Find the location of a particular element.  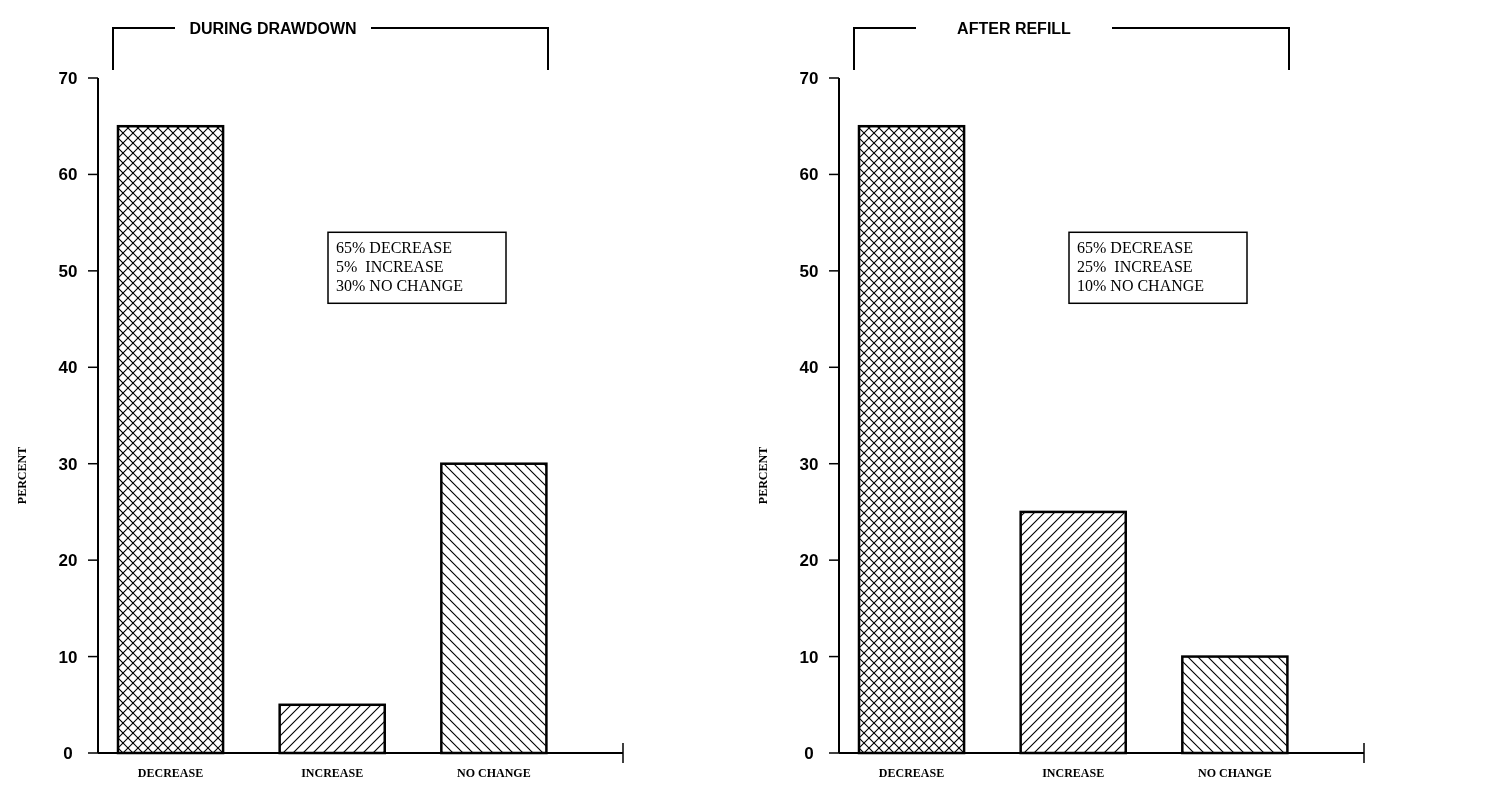

chart-title: DURING DRAWDOWN is located at coordinates (273, 28).